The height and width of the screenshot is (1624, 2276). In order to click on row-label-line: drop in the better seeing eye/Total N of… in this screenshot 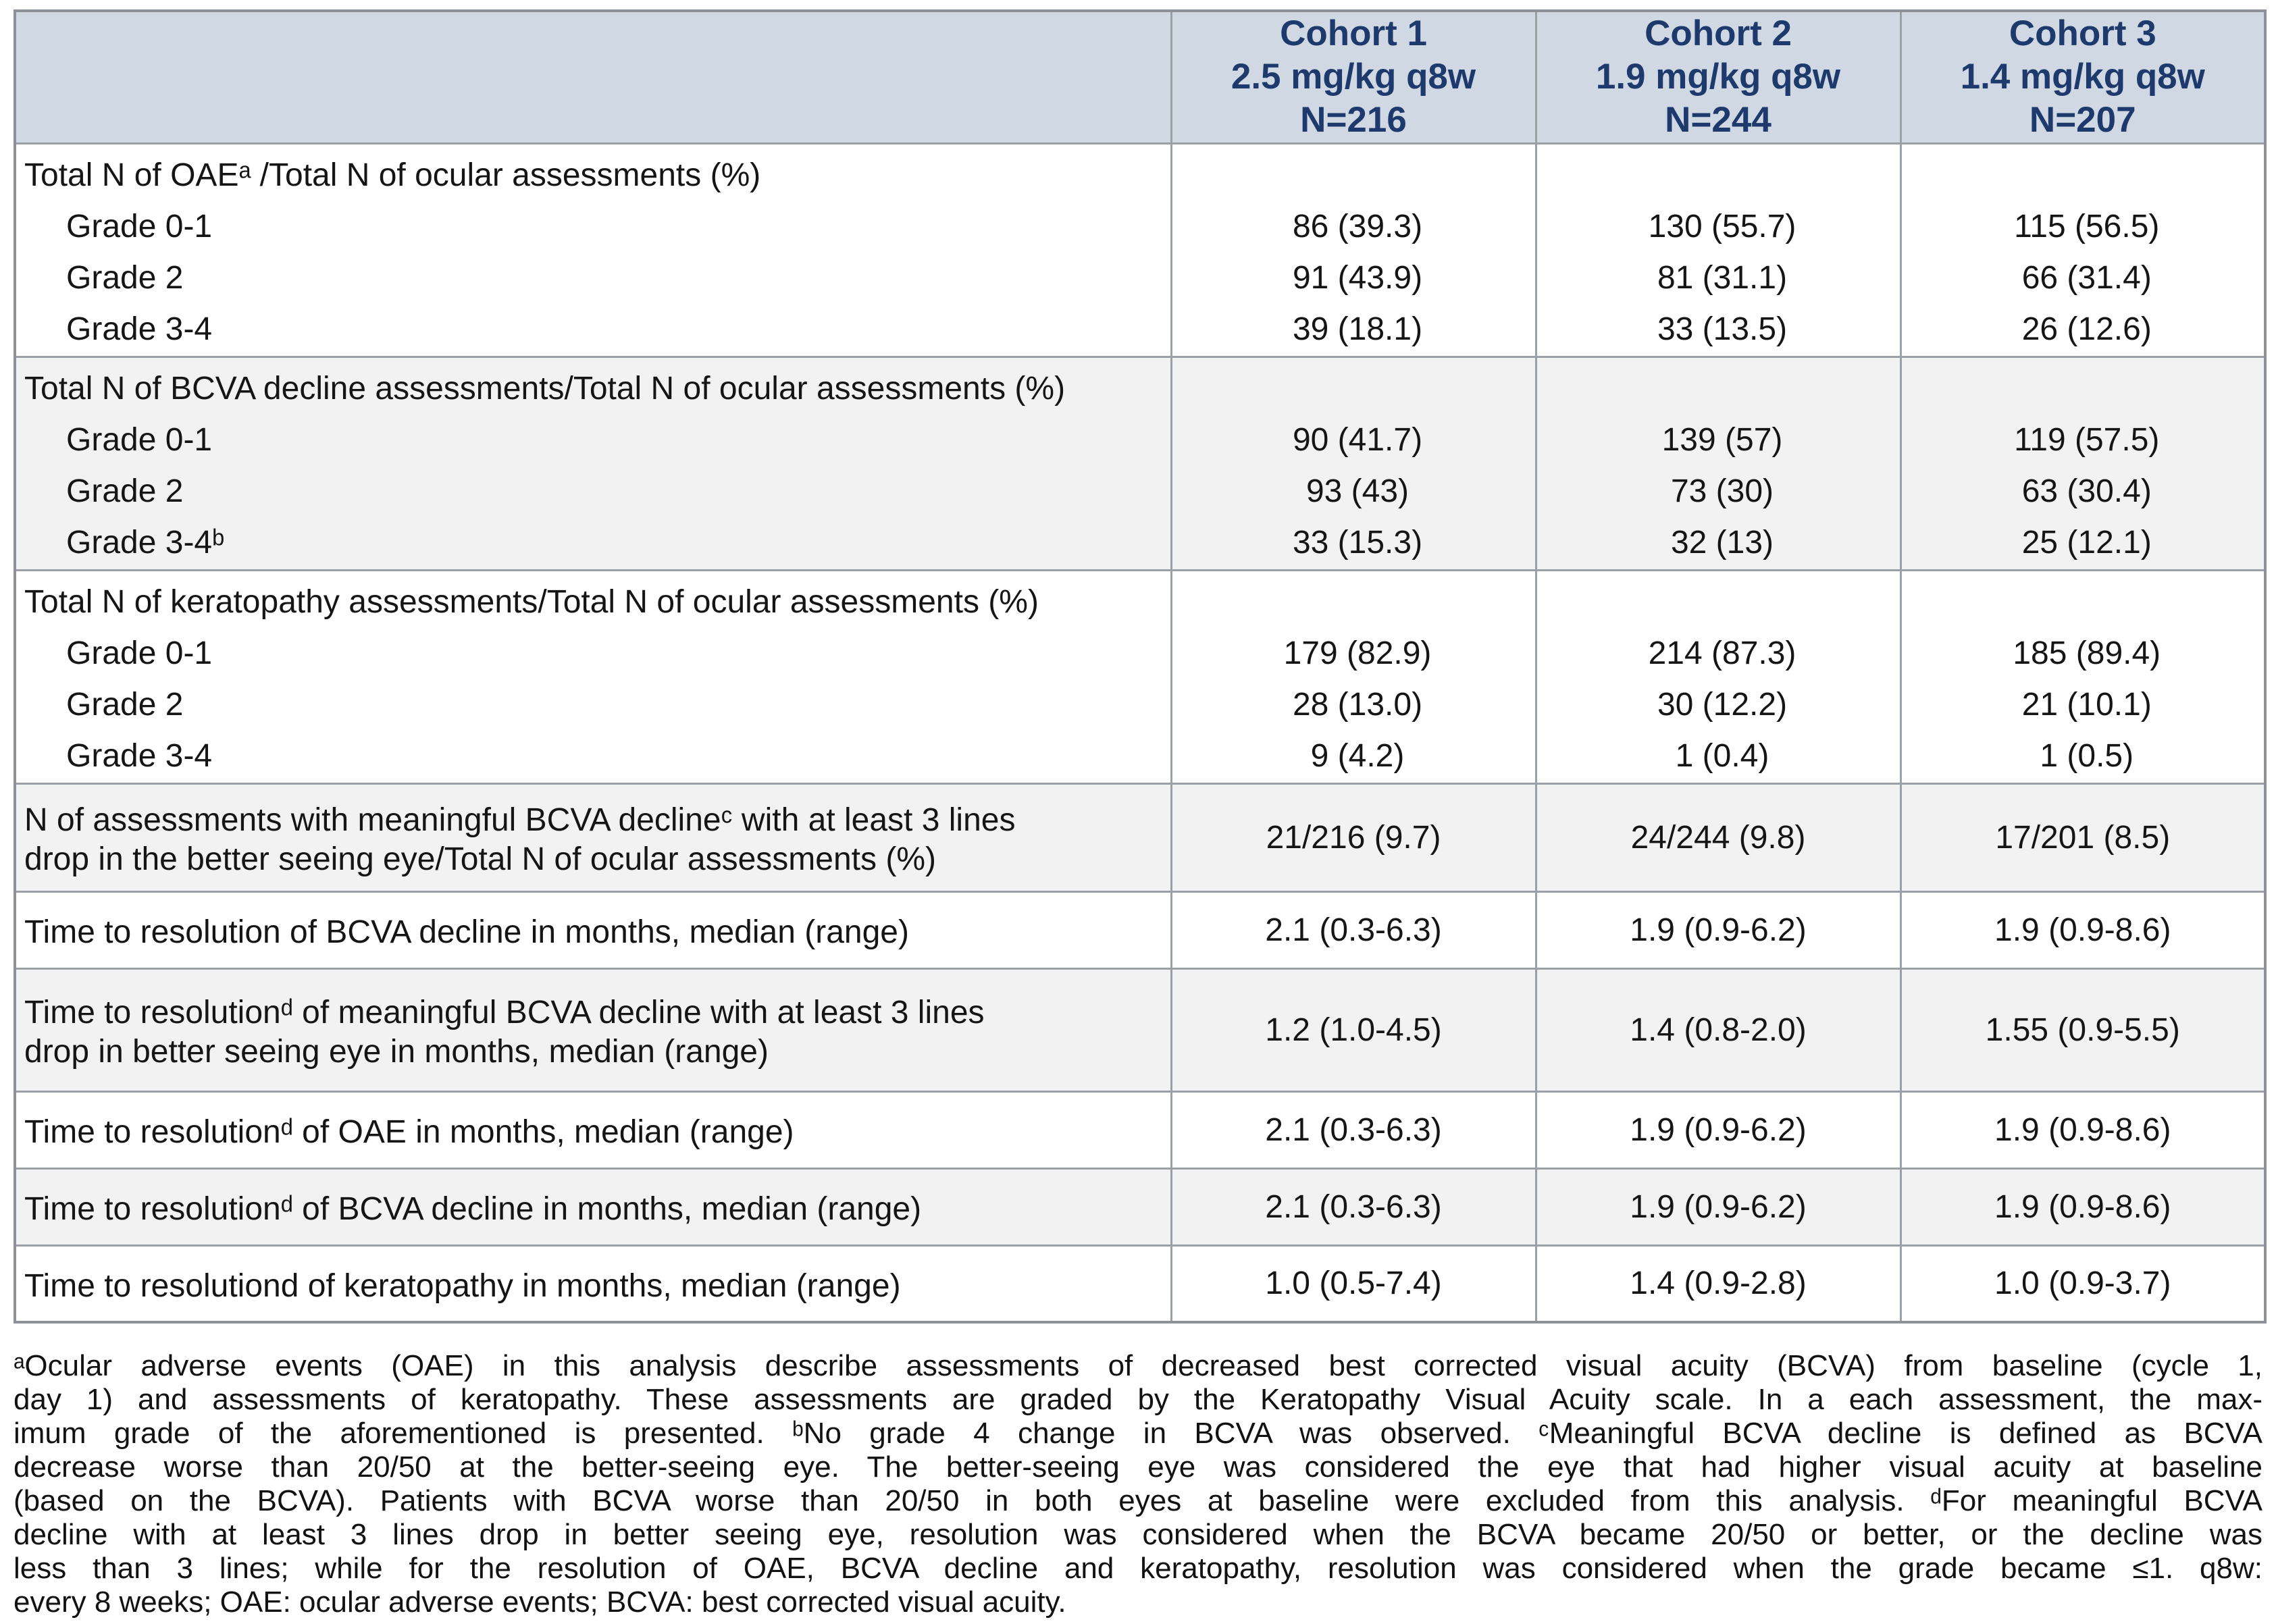, I will do `click(480, 859)`.